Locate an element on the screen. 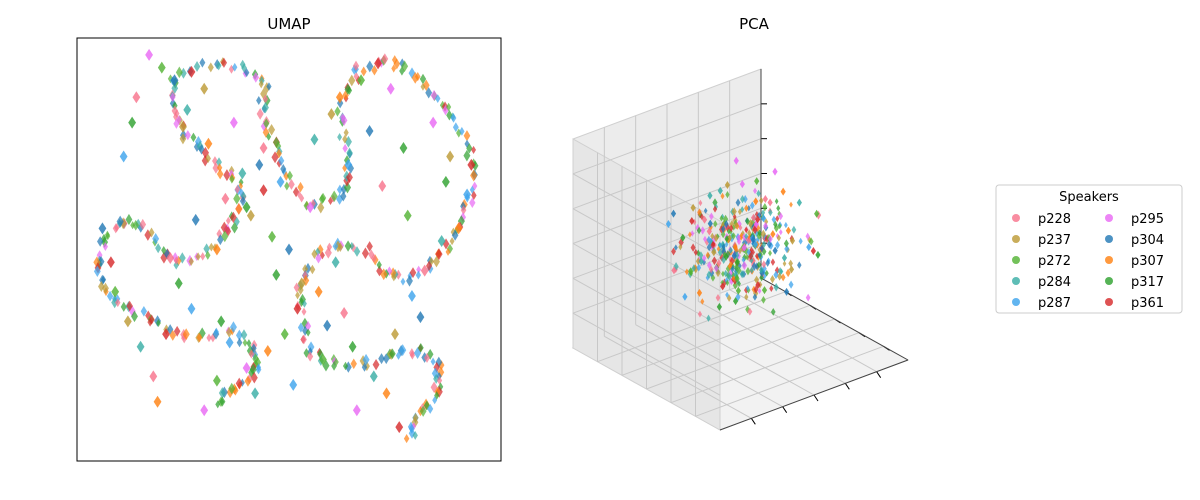 This screenshot has height=500, width=1200. pca-point-p287 is located at coordinates (763, 218).